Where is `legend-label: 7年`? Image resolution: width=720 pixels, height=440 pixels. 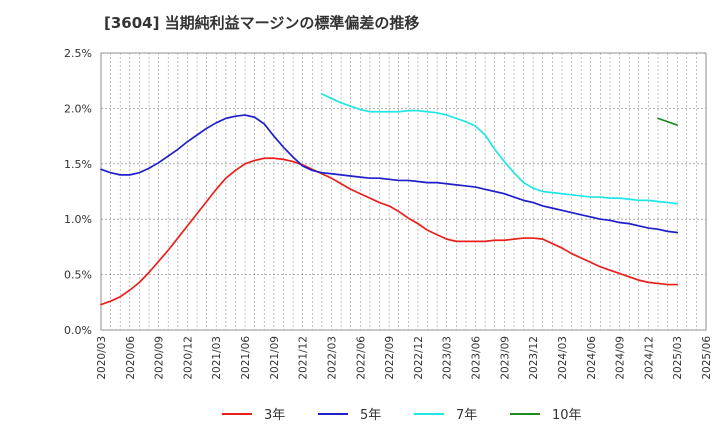
legend-label: 7年 is located at coordinates (466, 415).